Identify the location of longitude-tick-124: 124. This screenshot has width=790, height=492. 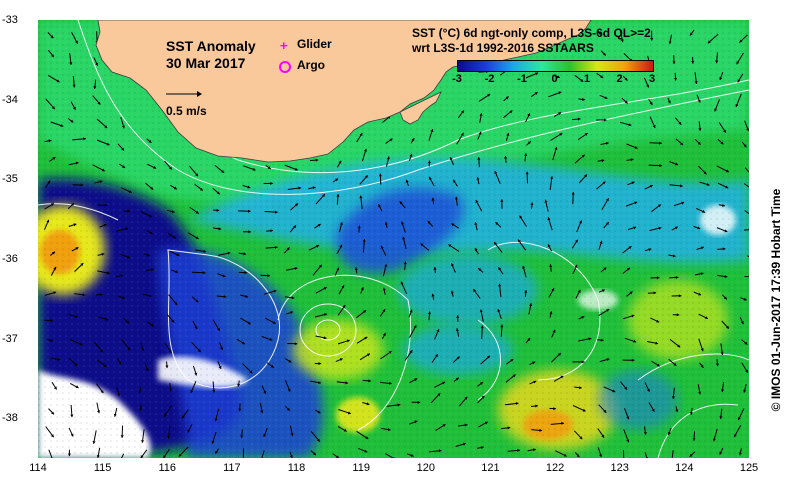
(684, 468).